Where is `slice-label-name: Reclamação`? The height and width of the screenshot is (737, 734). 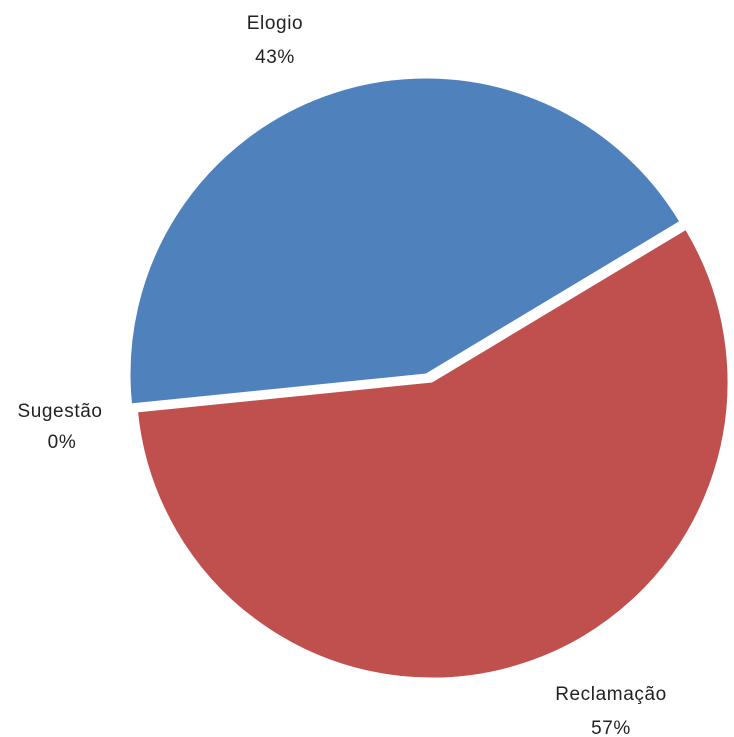
slice-label-name: Reclamação is located at coordinates (611, 694).